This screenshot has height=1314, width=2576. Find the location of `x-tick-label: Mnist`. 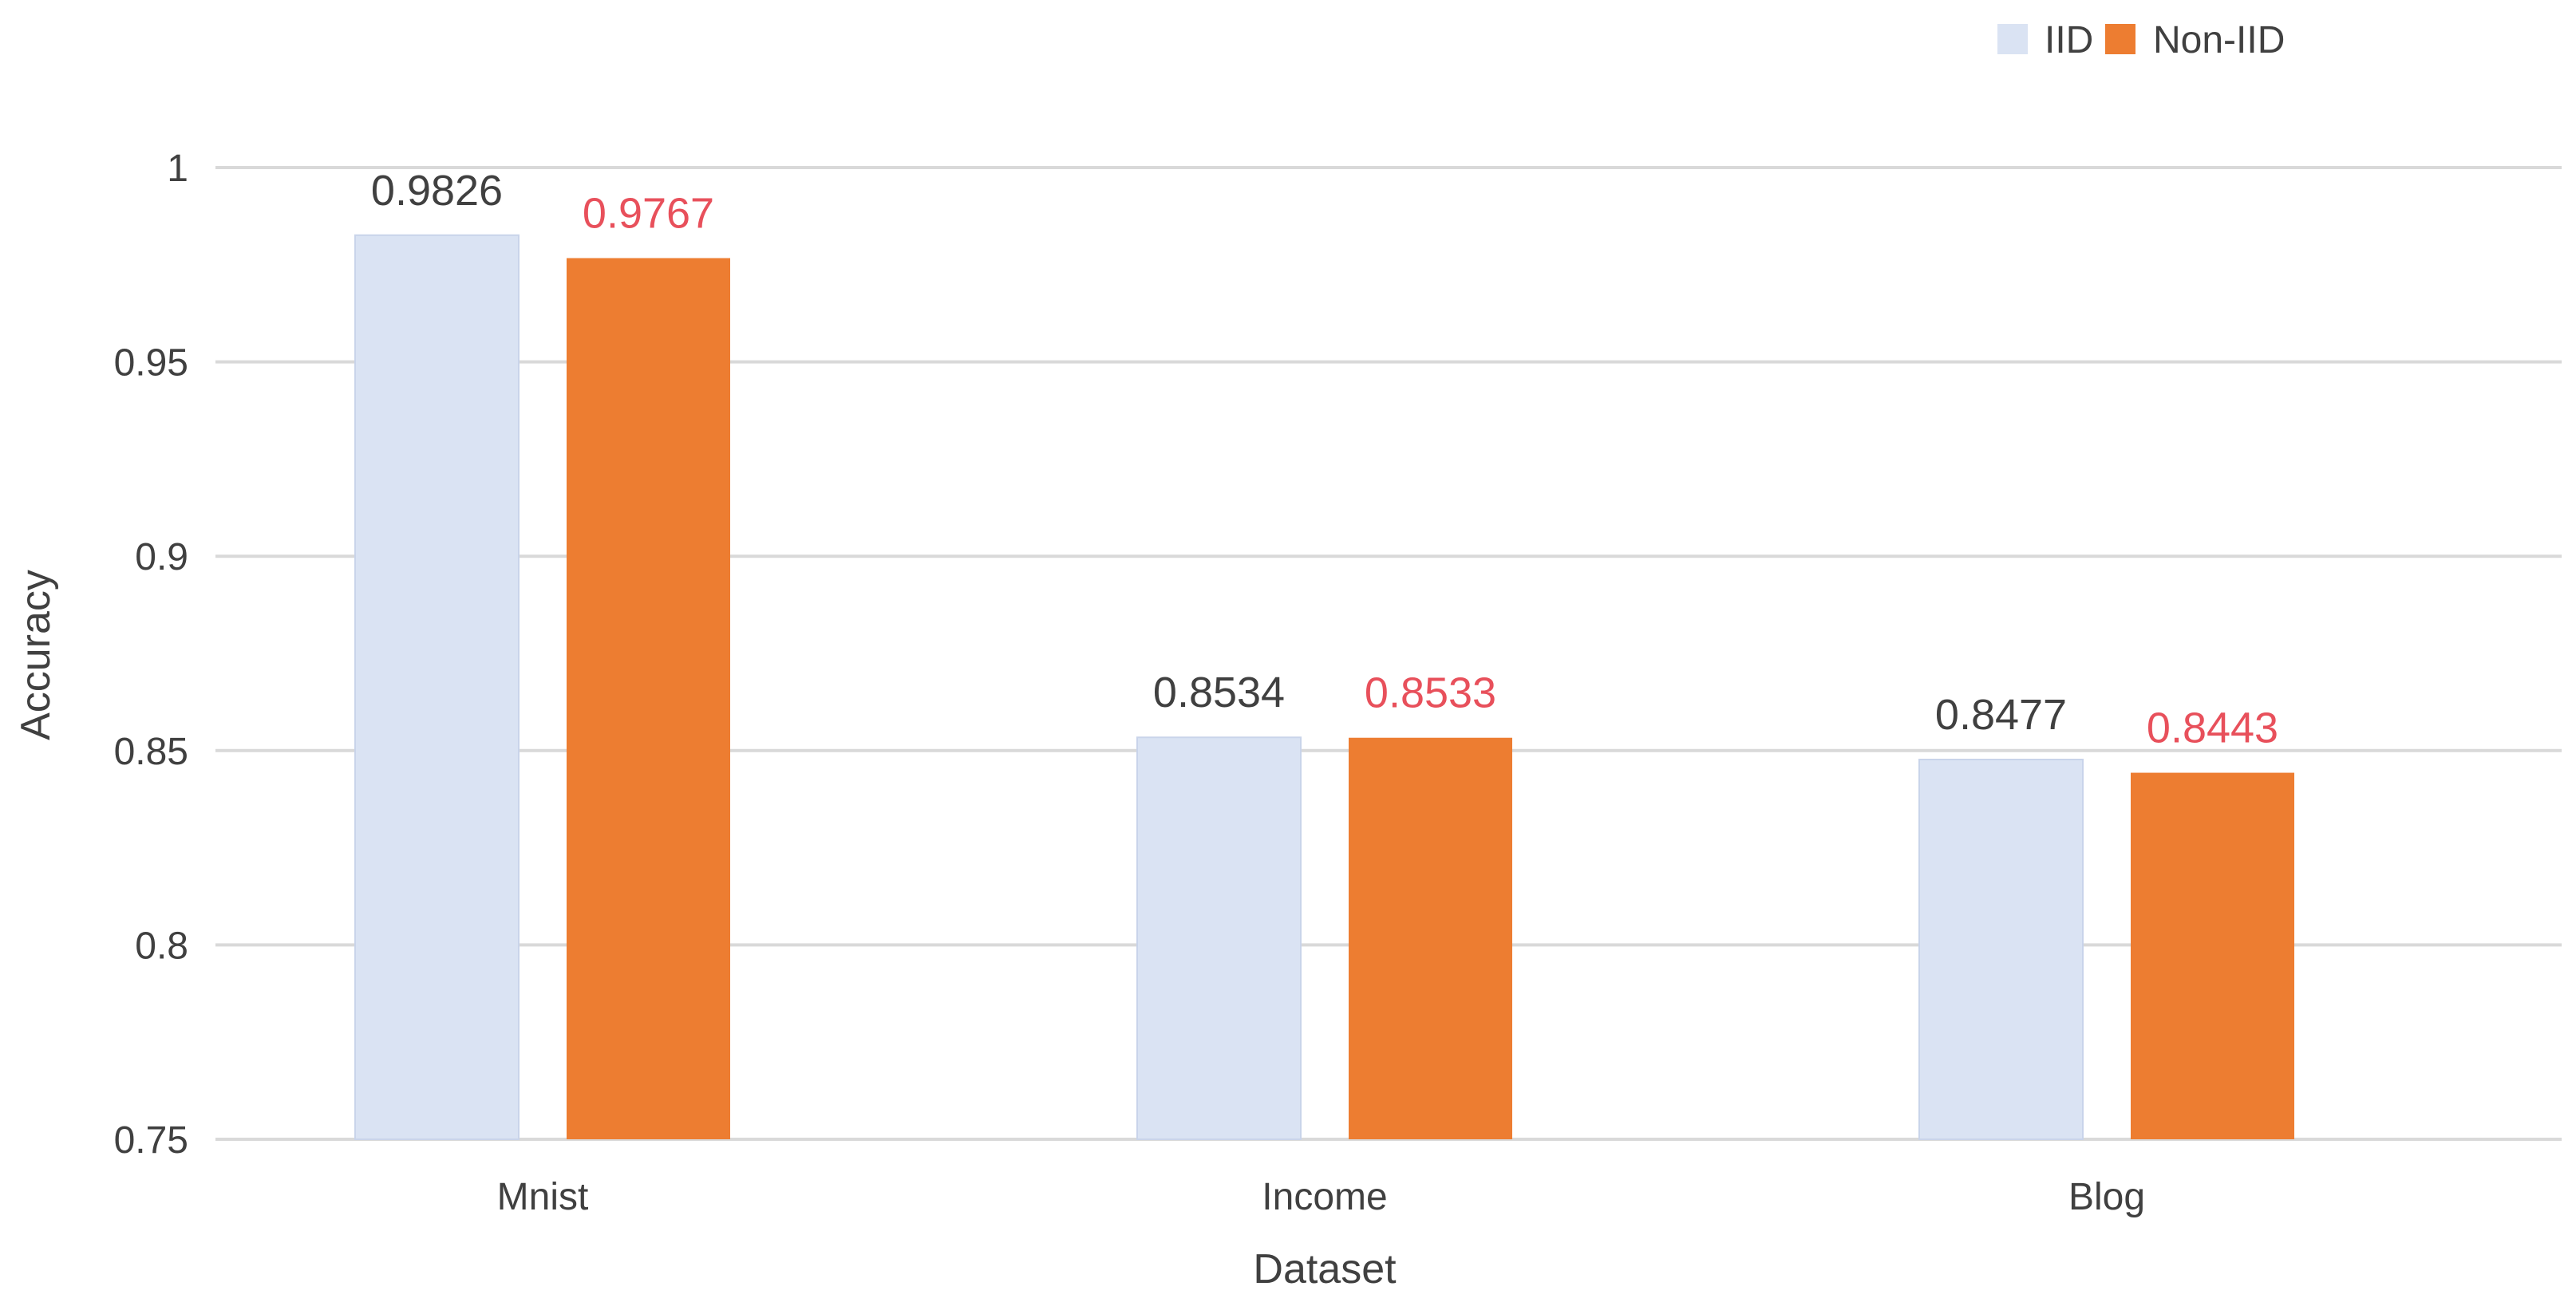

x-tick-label: Mnist is located at coordinates (543, 1197).